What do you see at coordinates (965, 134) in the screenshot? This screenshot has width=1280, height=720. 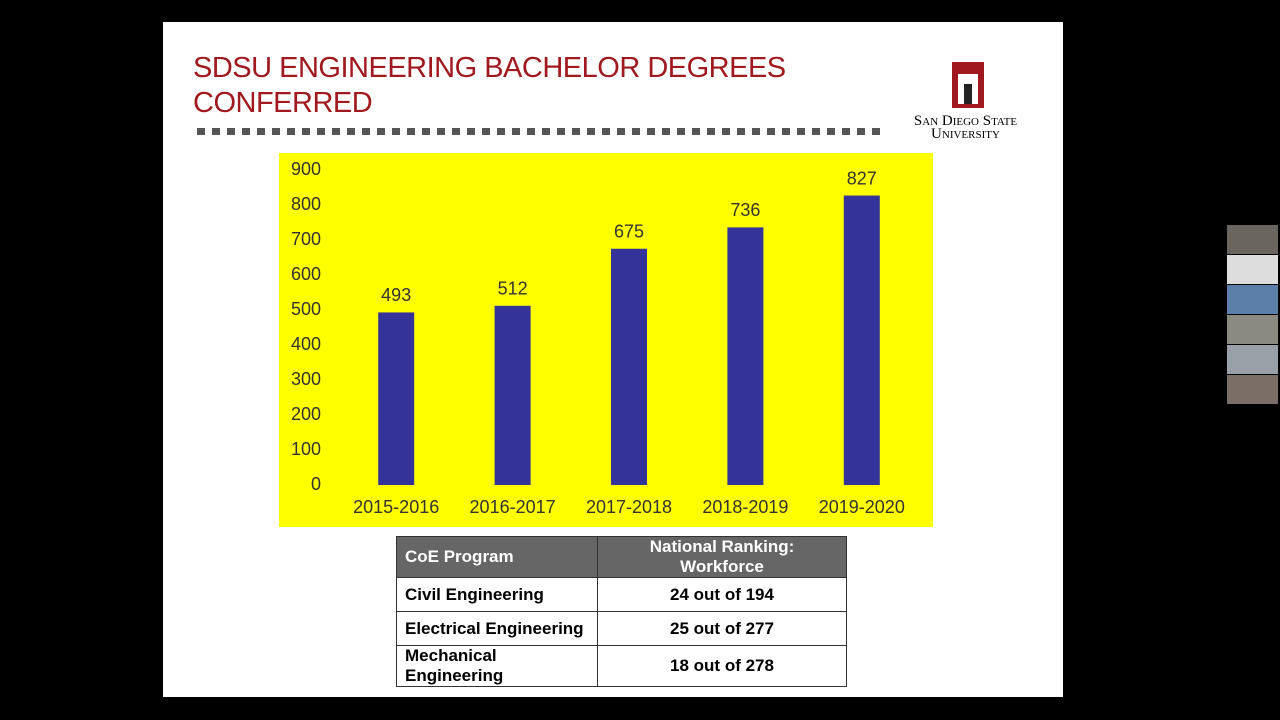 I see `logo-text: University` at bounding box center [965, 134].